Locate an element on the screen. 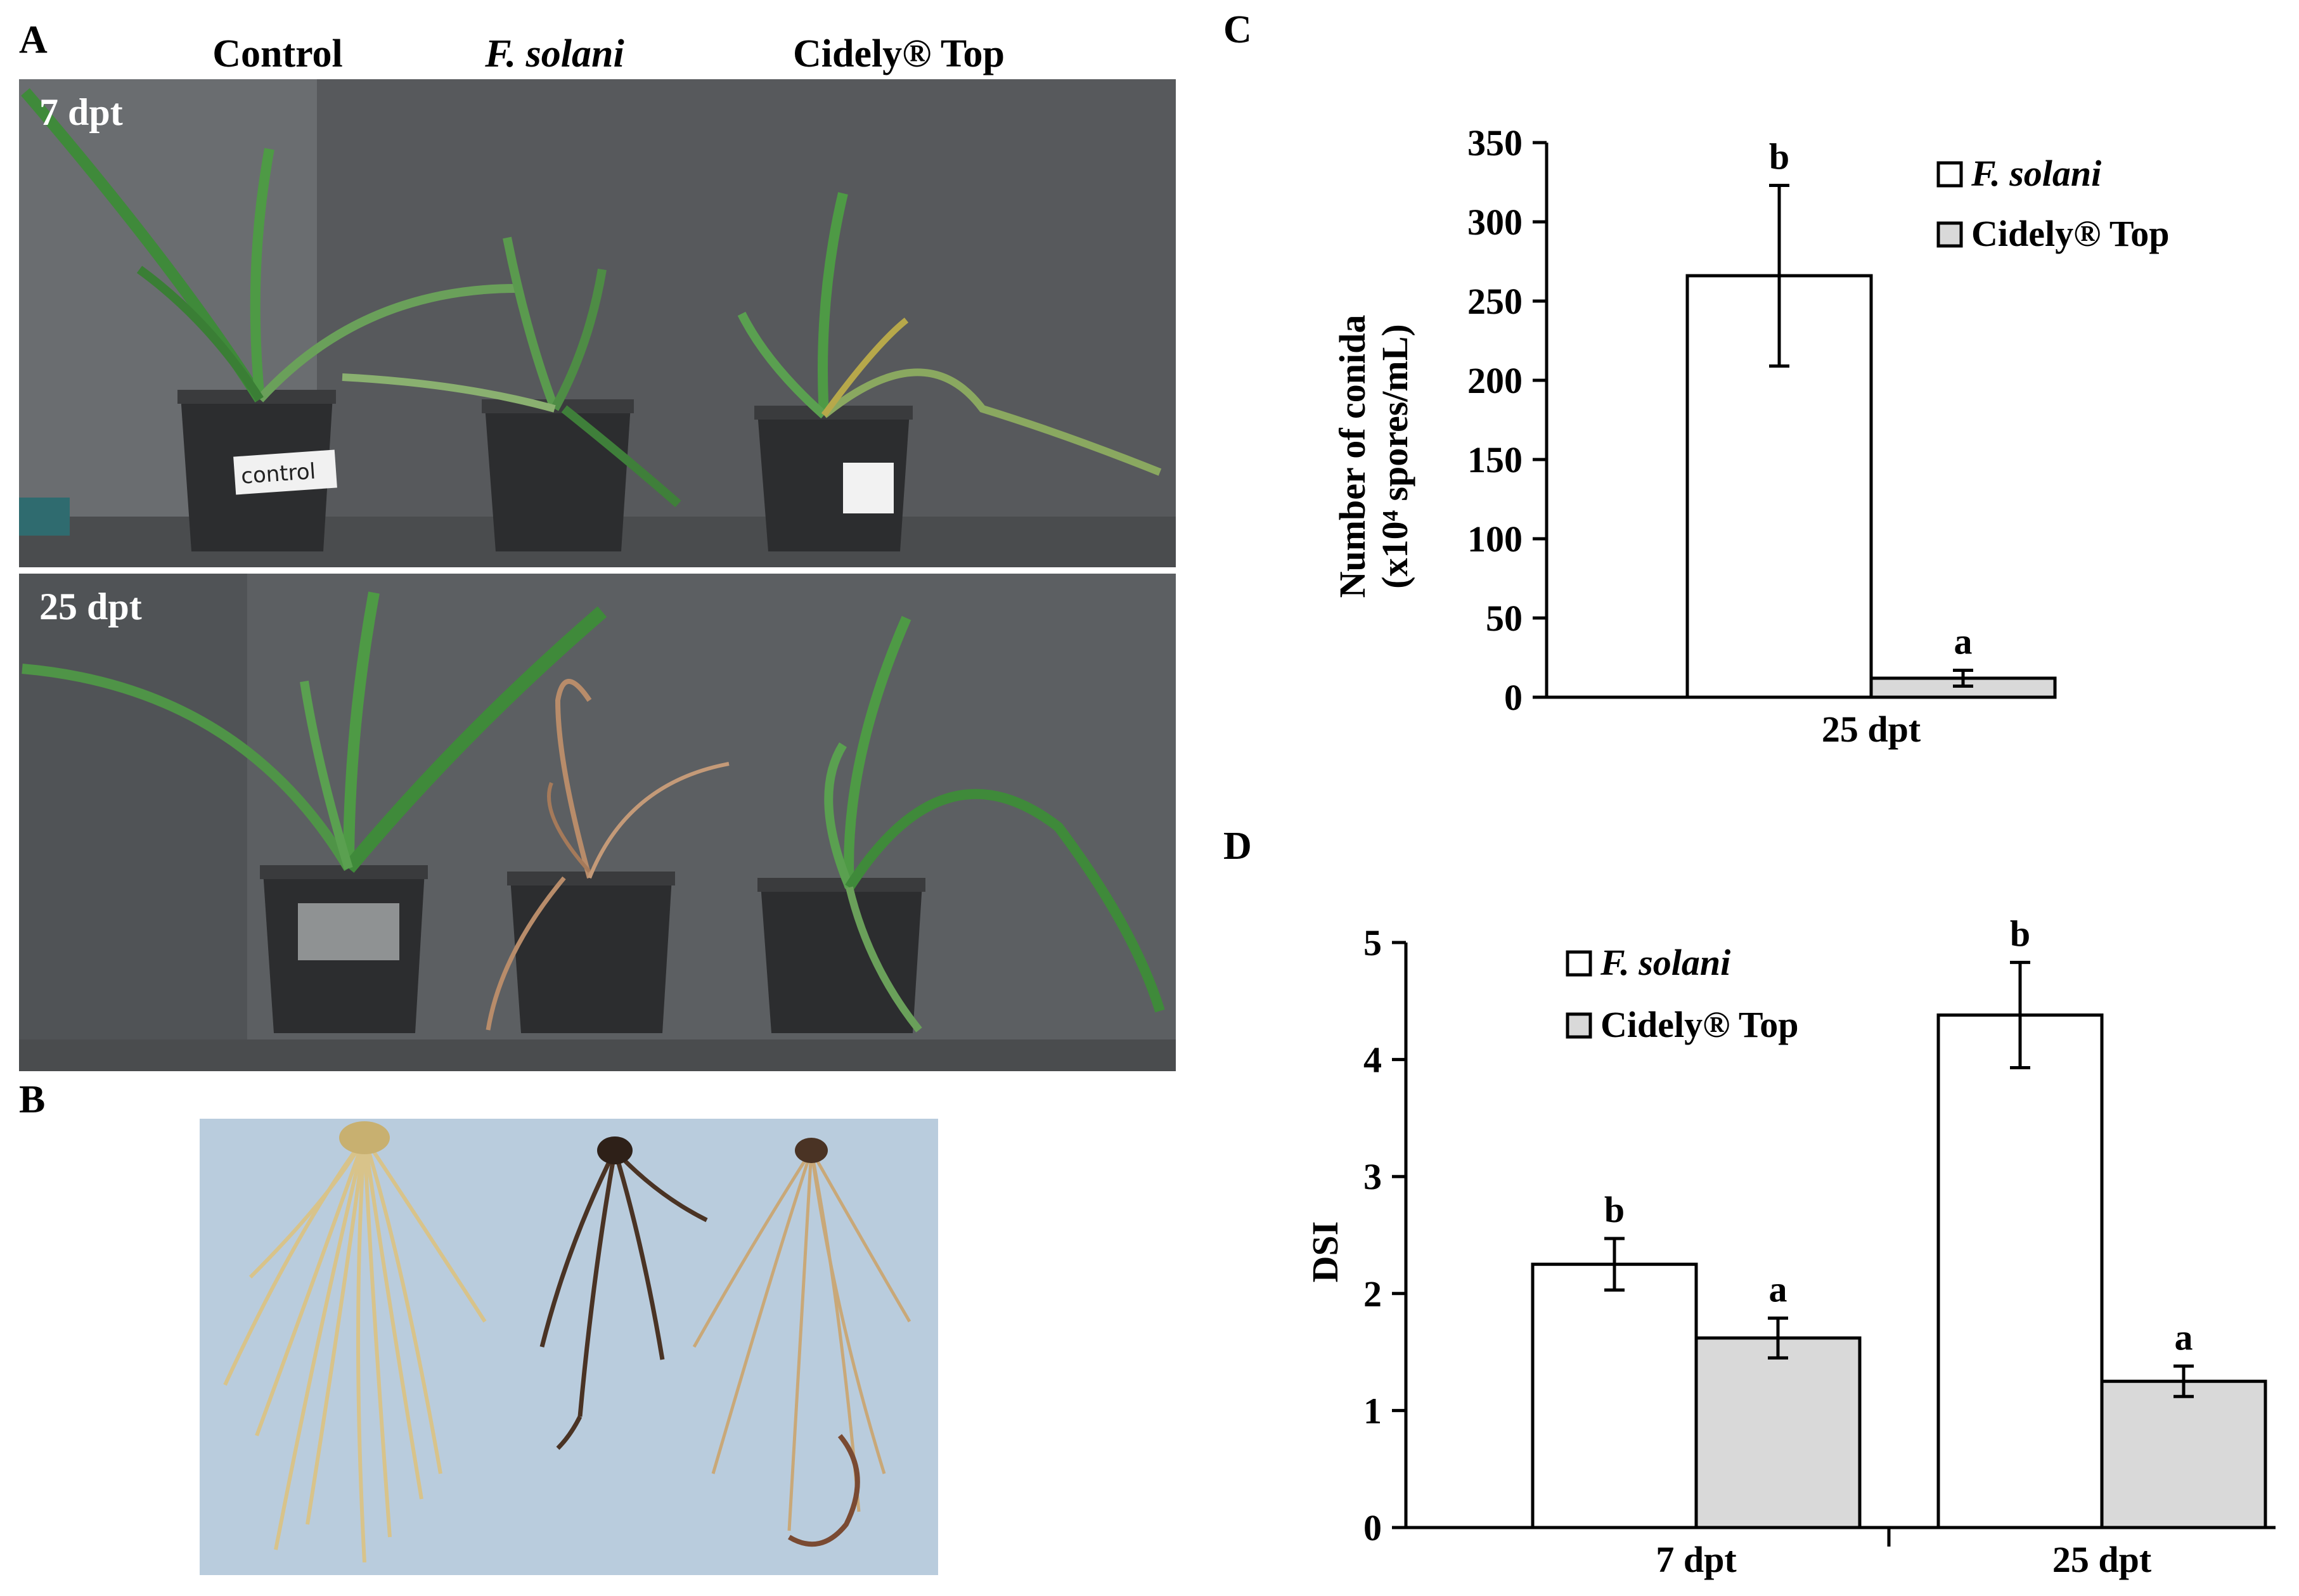 This screenshot has width=2299, height=1596. panel-c-letter: C is located at coordinates (1237, 29).